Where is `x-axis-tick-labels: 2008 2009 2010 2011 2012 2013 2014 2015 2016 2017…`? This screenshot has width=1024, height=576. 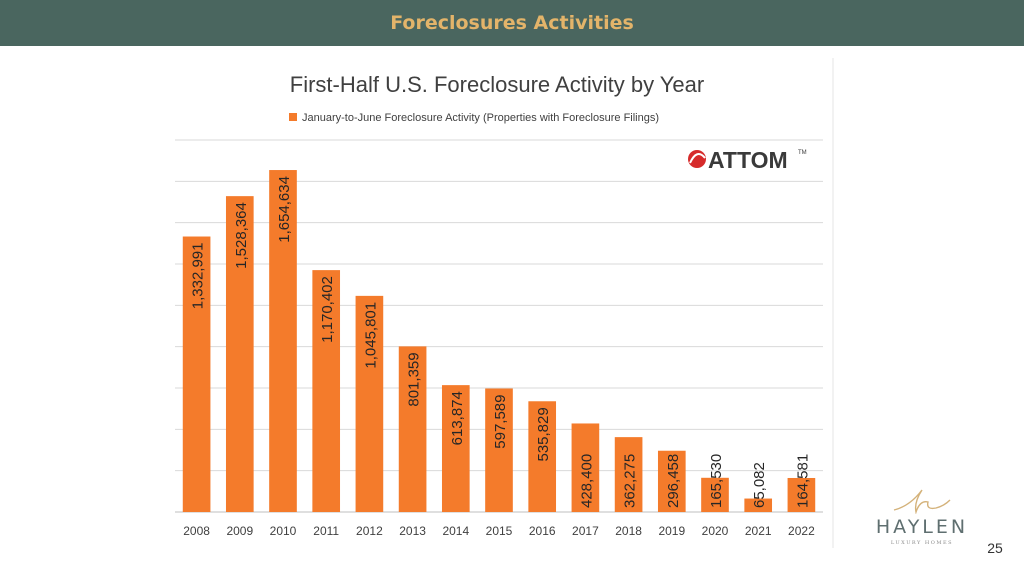 x-axis-tick-labels: 2008 2009 2010 2011 2012 2013 2014 2015 2016 2017… is located at coordinates (499, 531).